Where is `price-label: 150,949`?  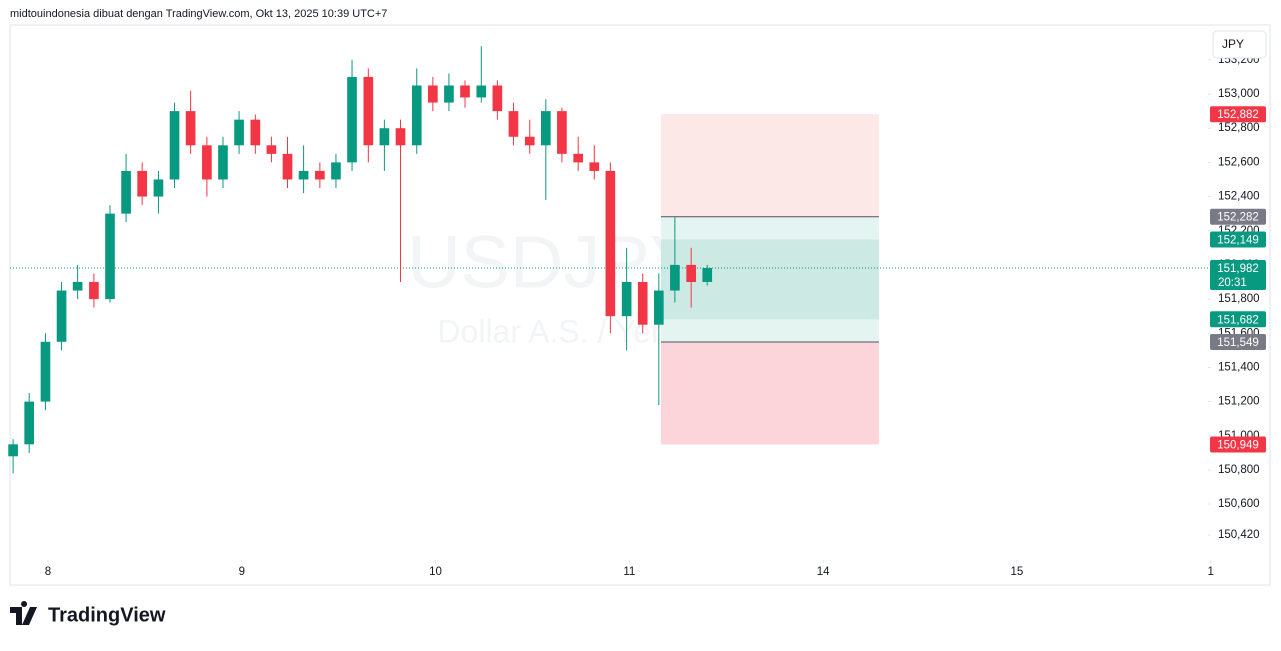 price-label: 150,949 is located at coordinates (1238, 446).